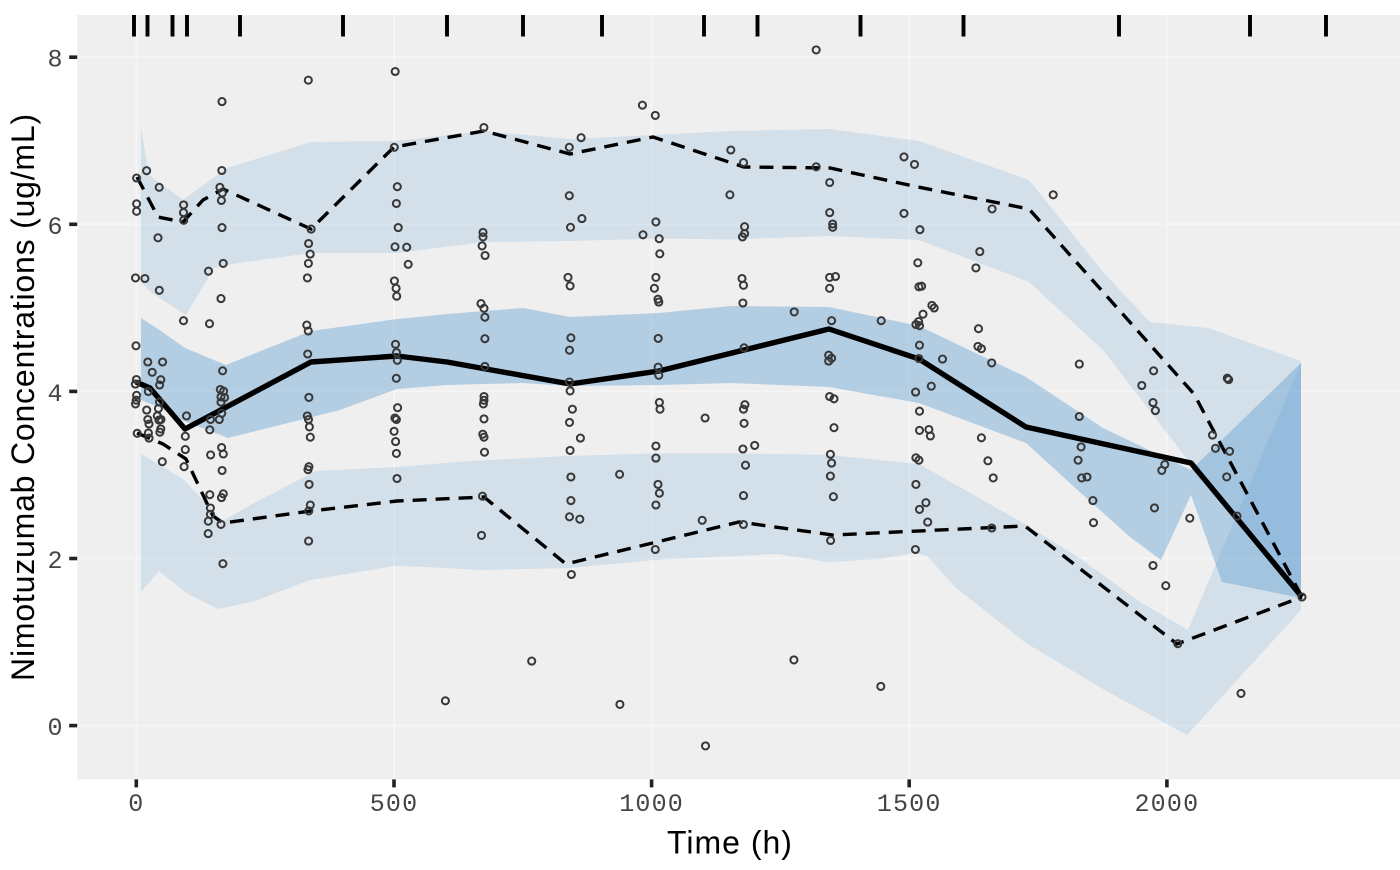 Image resolution: width=1400 pixels, height=870 pixels. Describe the element at coordinates (1166, 804) in the screenshot. I see `svg-text: 2000` at that location.